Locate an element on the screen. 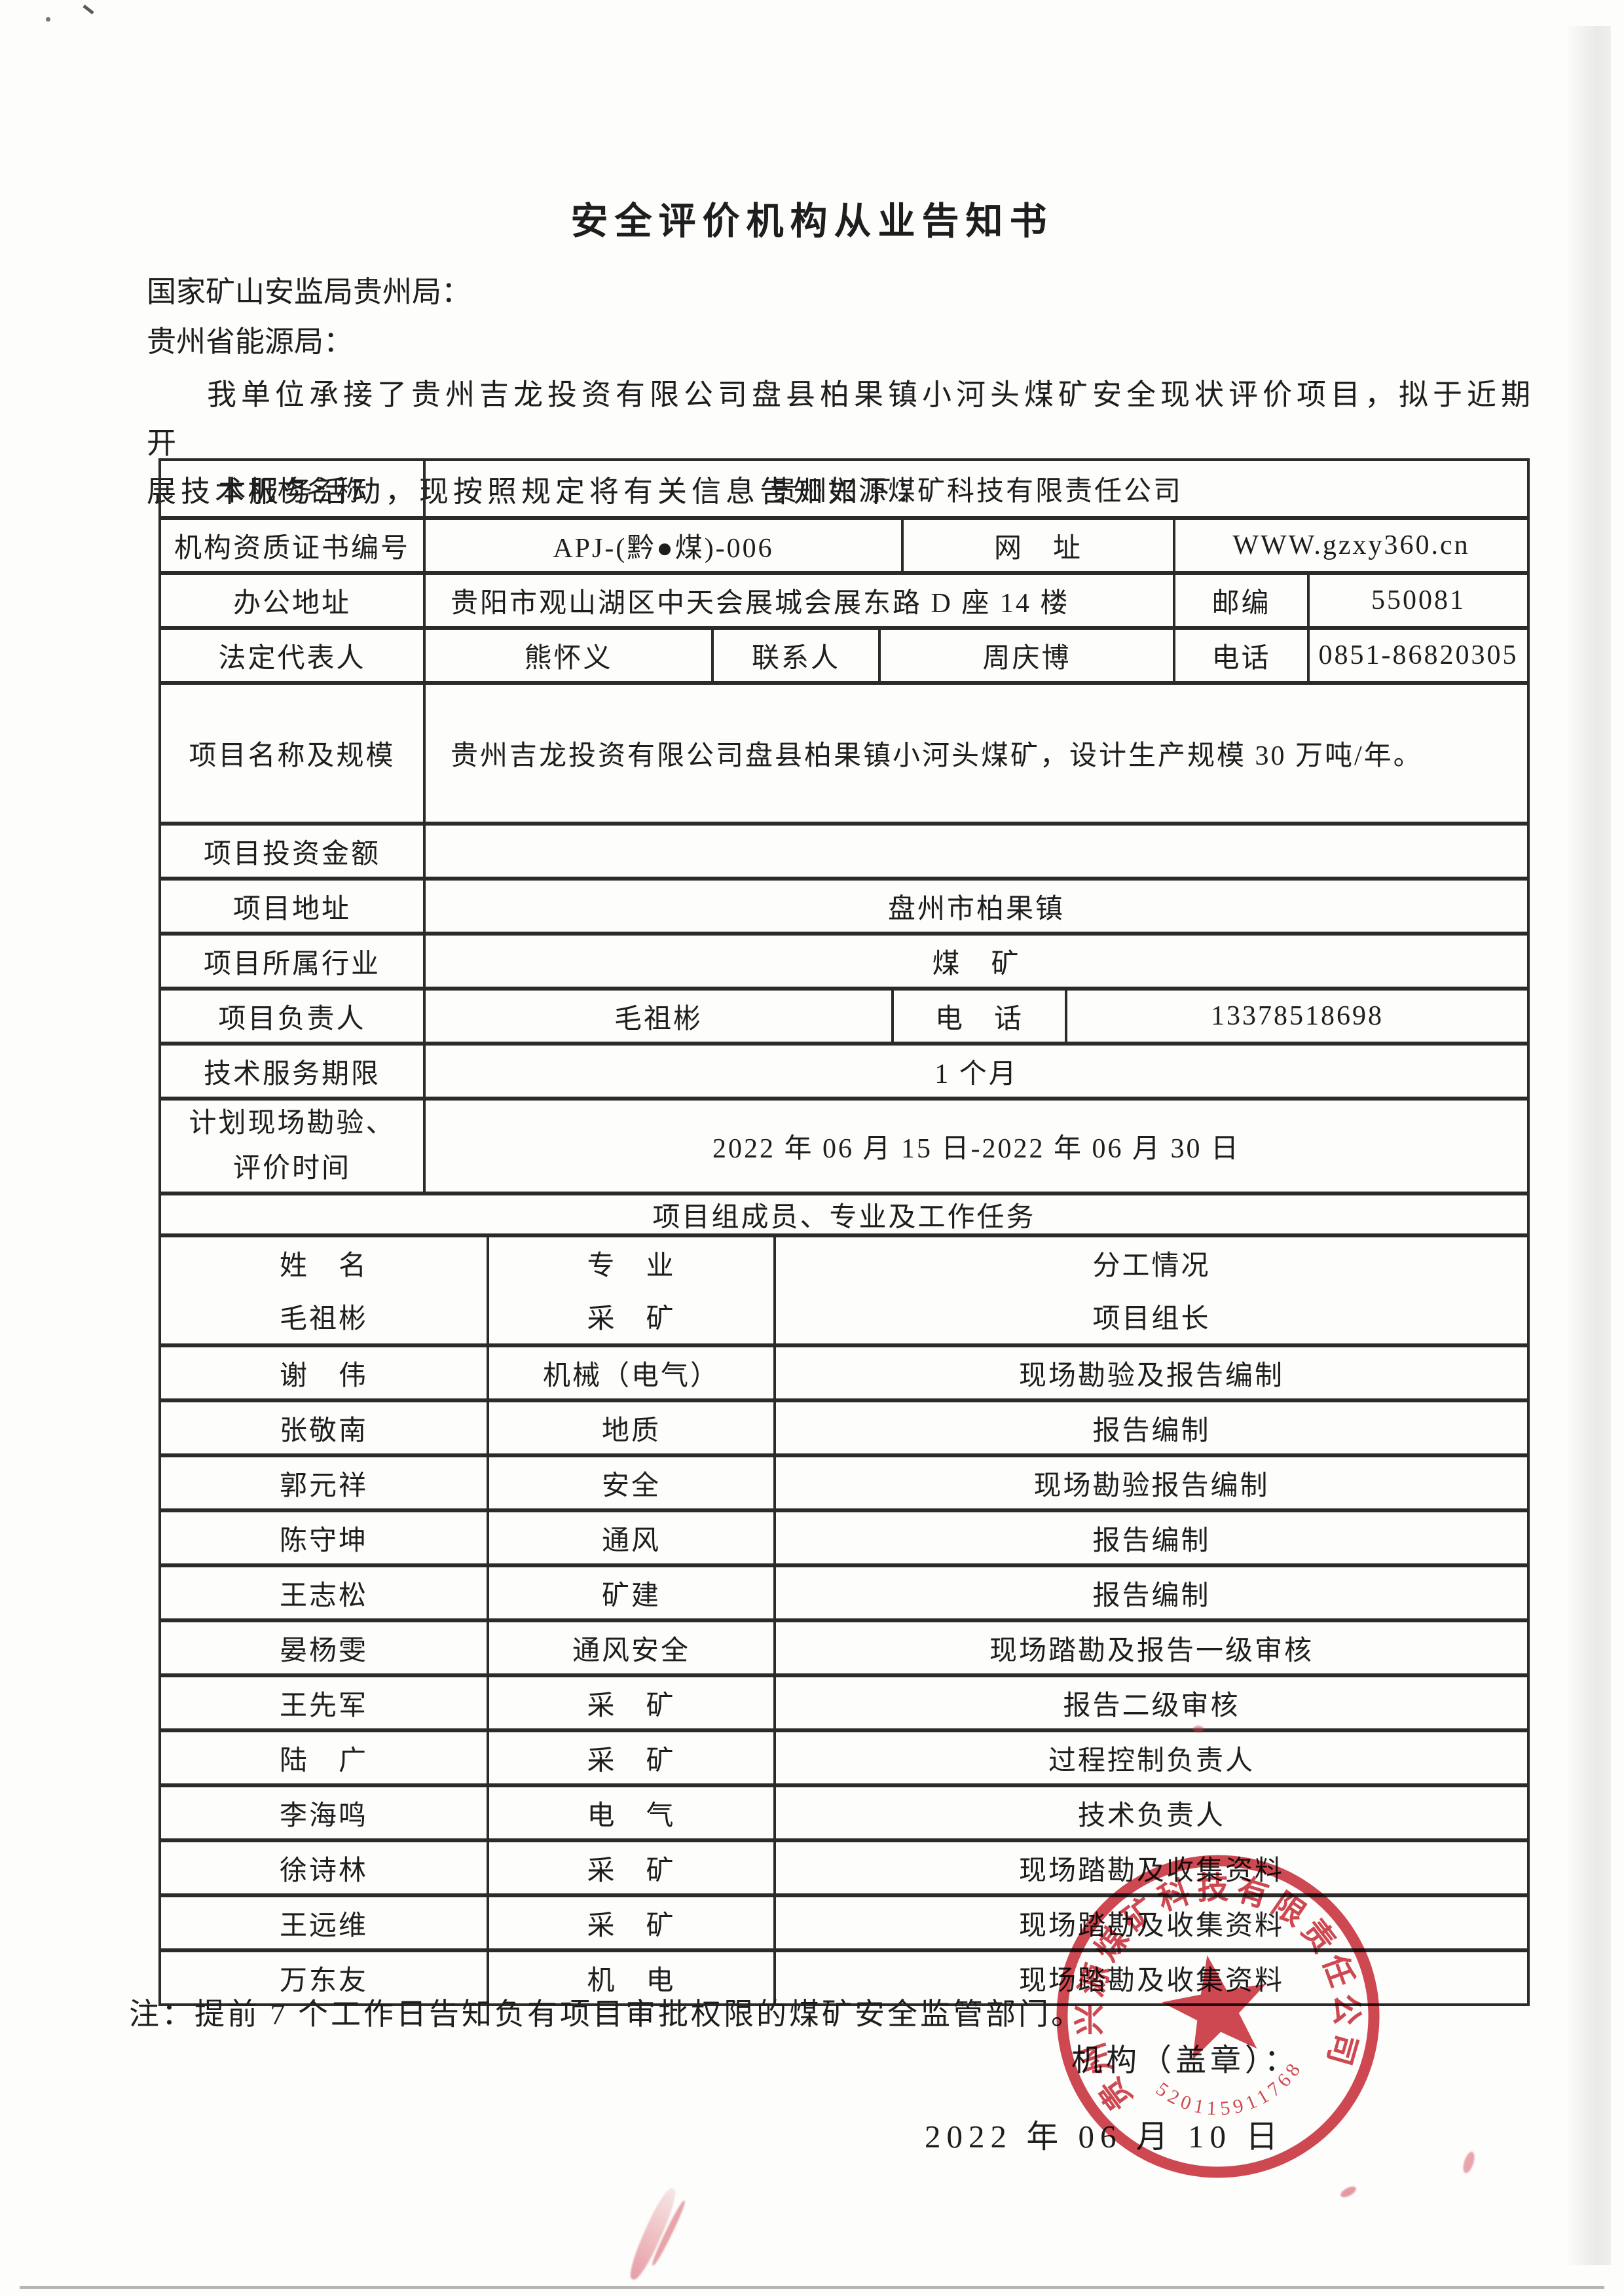  org-name-value: 贵州兴源煤矿科技有限责任公司 is located at coordinates (975, 488).